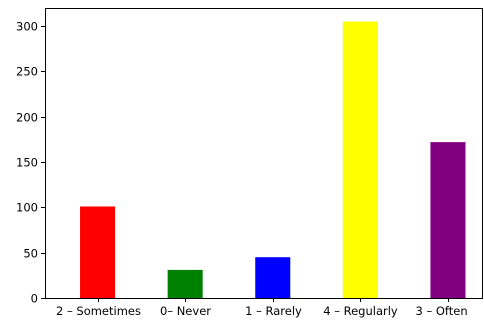 This screenshot has width=484, height=327. Describe the element at coordinates (27, 208) in the screenshot. I see `y-tick-label: 100` at that location.